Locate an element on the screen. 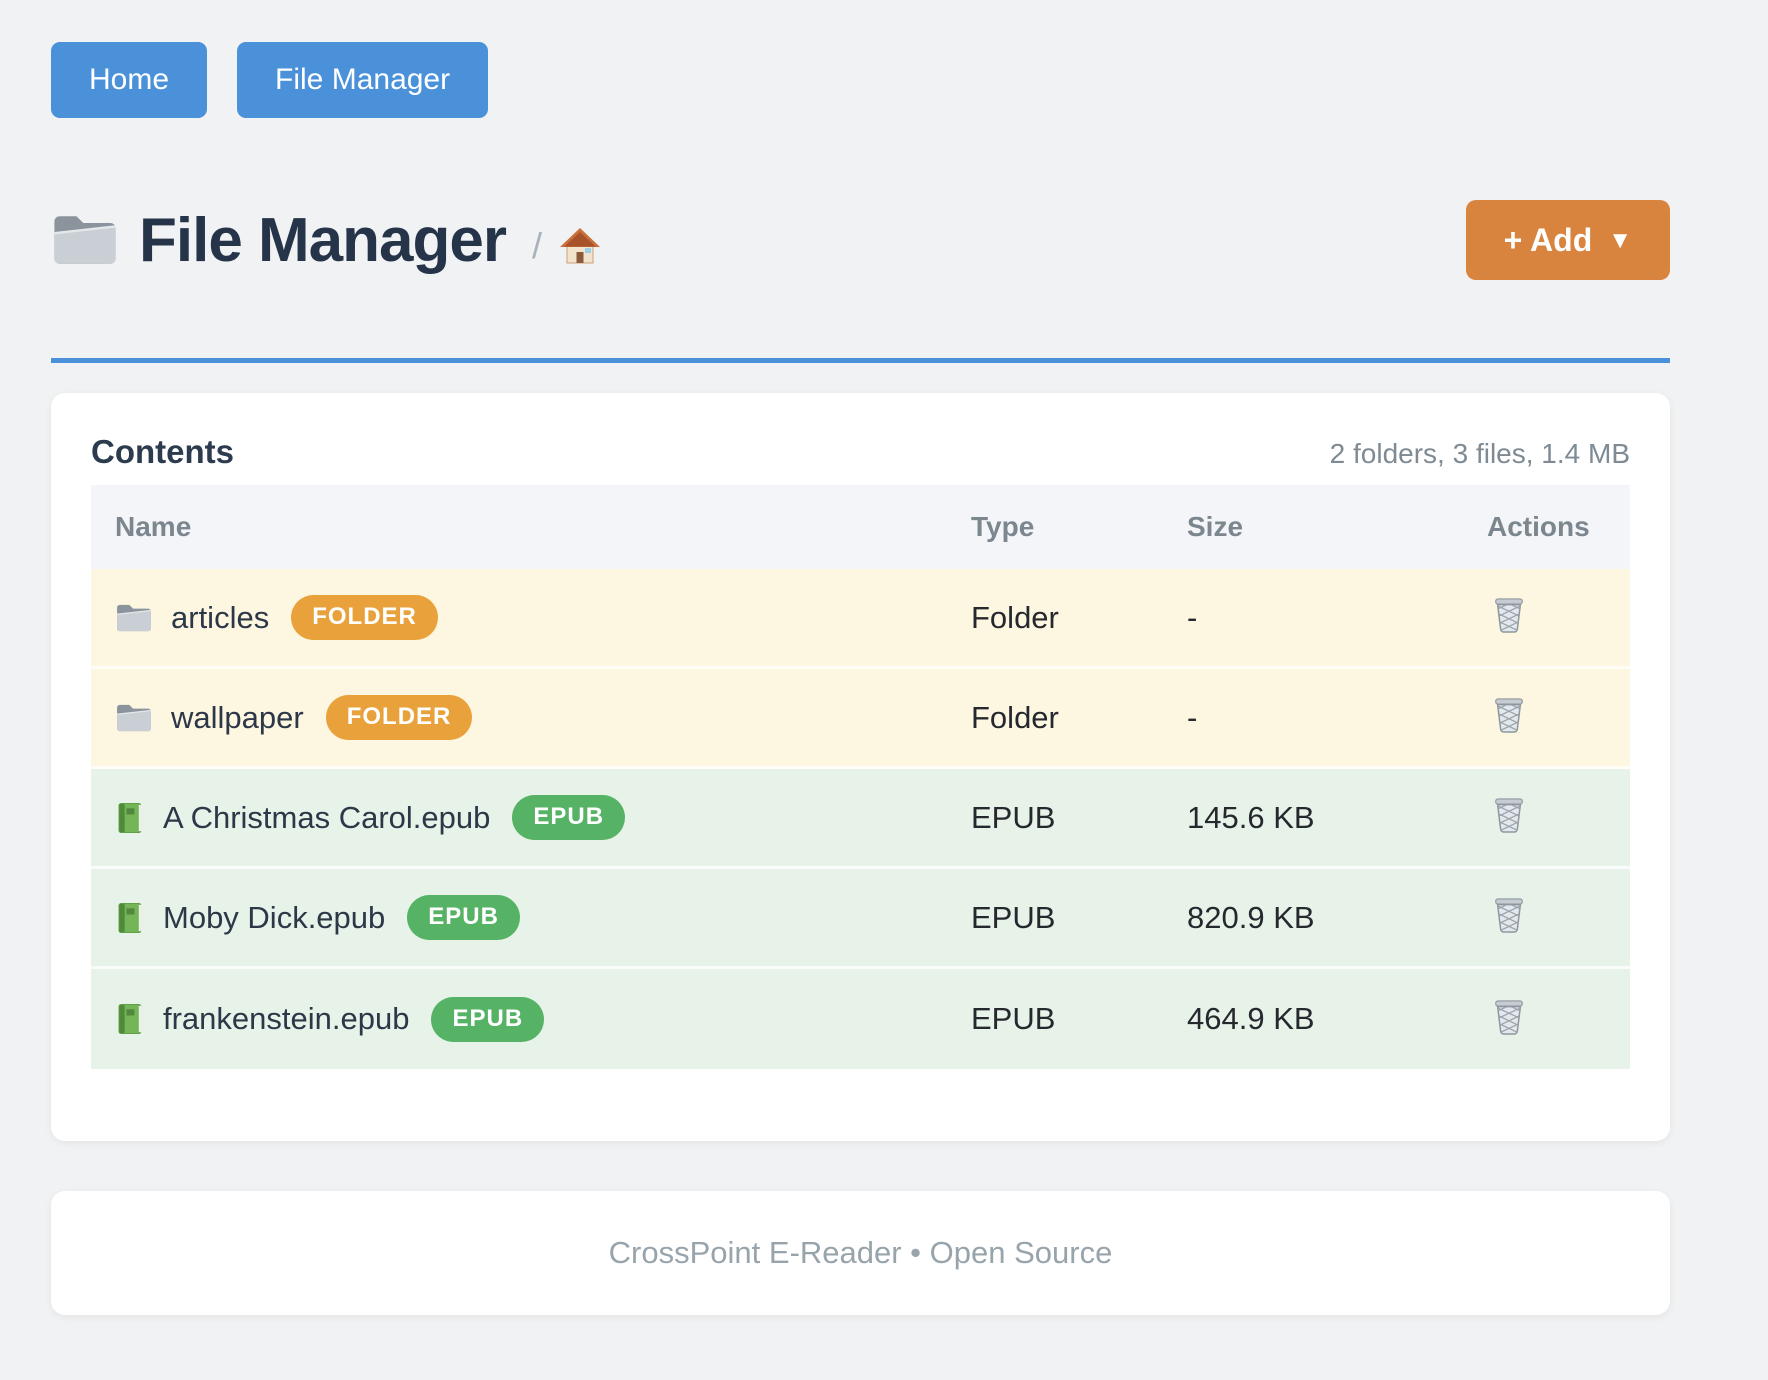 The height and width of the screenshot is (1380, 1768). contents-summary: 2 folders, 3 files, 1.4 MB is located at coordinates (1479, 453).